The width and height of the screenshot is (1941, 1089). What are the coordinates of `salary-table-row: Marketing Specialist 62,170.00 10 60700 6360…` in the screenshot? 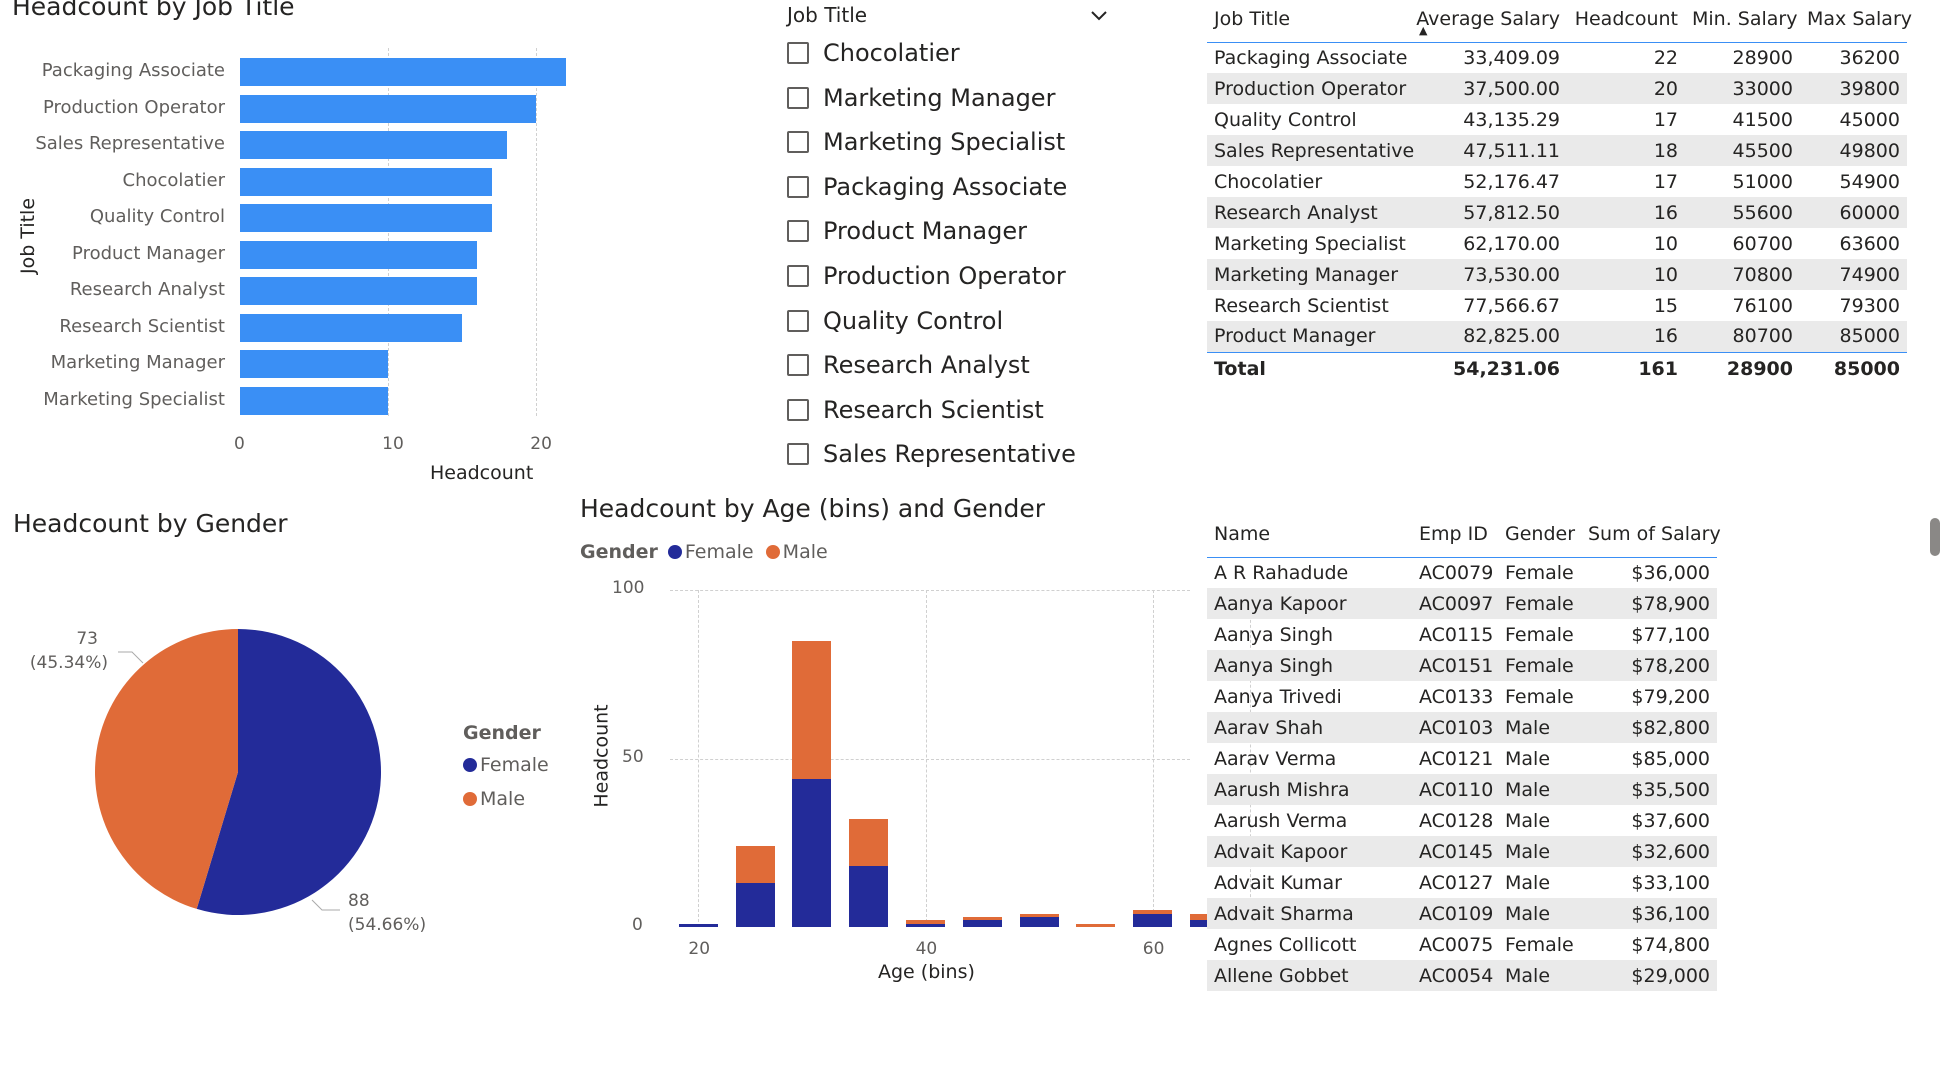 It's located at (1557, 243).